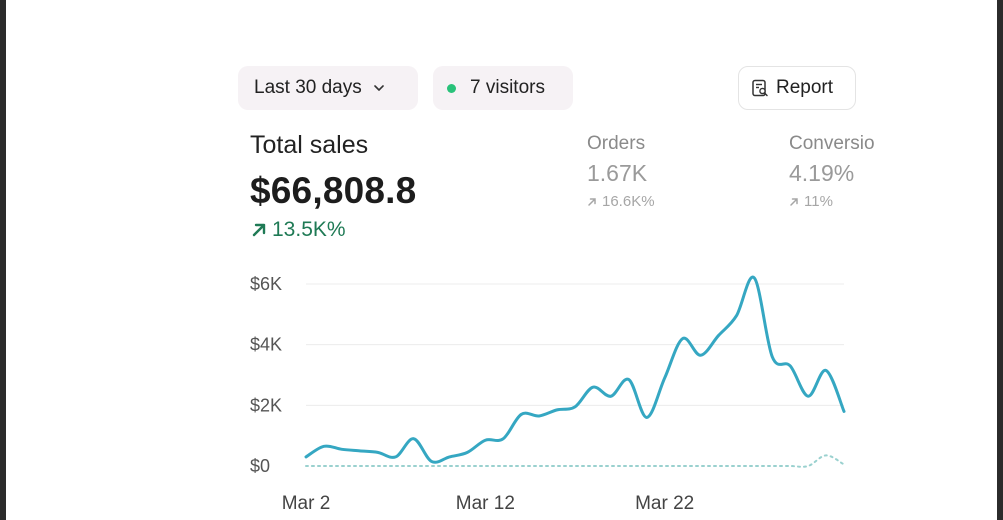 The width and height of the screenshot is (1003, 520). What do you see at coordinates (617, 173) in the screenshot?
I see `orders-value: 1.67K` at bounding box center [617, 173].